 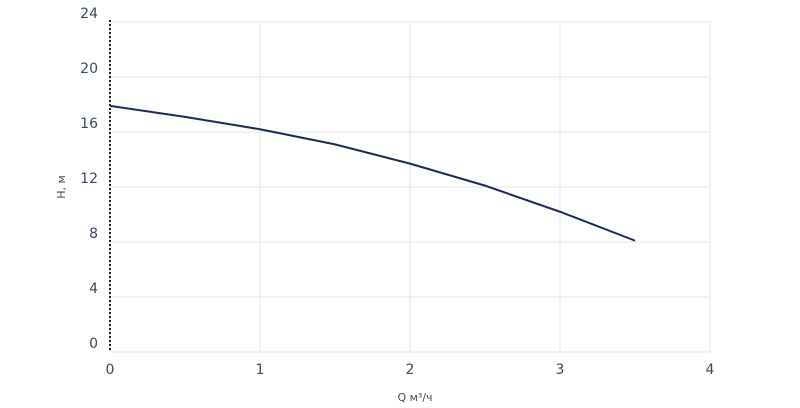 I want to click on x-axis-label: Q м³/ч, so click(x=414, y=397).